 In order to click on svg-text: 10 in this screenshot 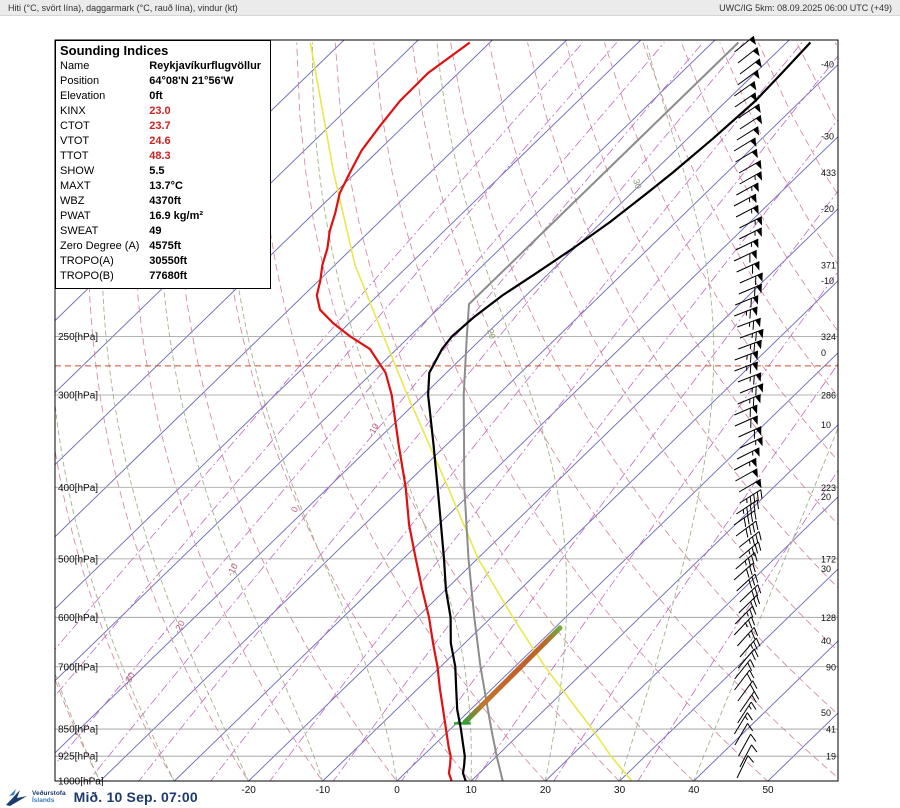, I will do `click(472, 790)`.